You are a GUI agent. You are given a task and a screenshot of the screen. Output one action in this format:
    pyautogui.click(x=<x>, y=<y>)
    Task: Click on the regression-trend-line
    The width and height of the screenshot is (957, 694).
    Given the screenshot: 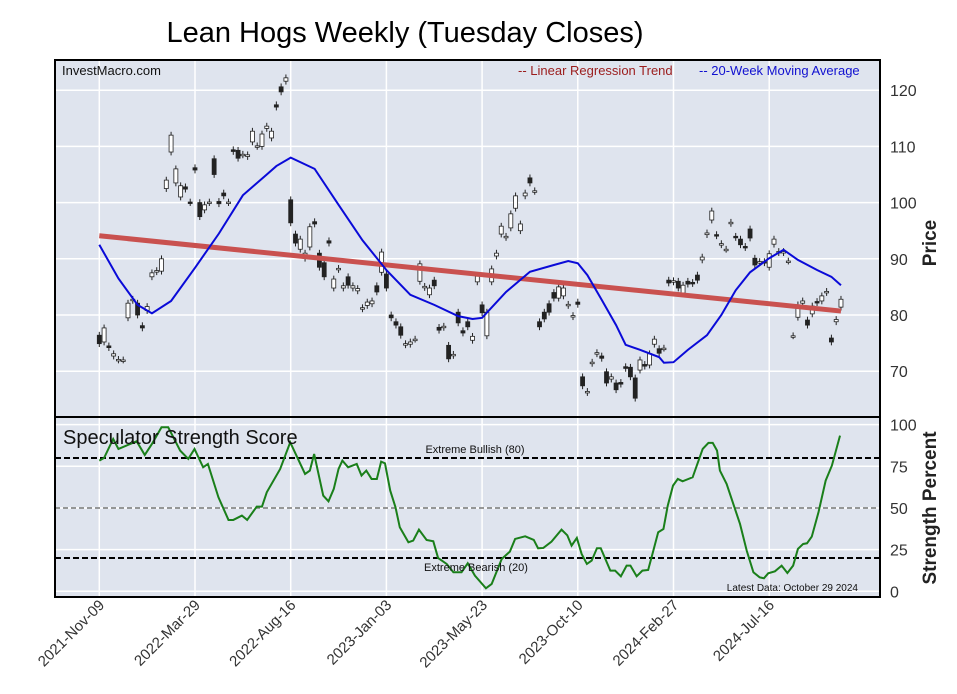 What is the action you would take?
    pyautogui.click(x=470, y=273)
    